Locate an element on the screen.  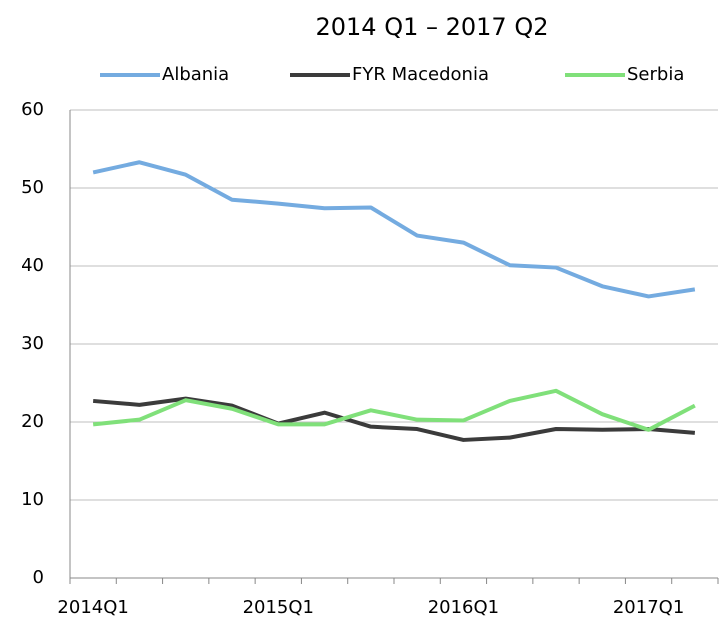
y-tick-label: 60 is located at coordinates (32, 109).